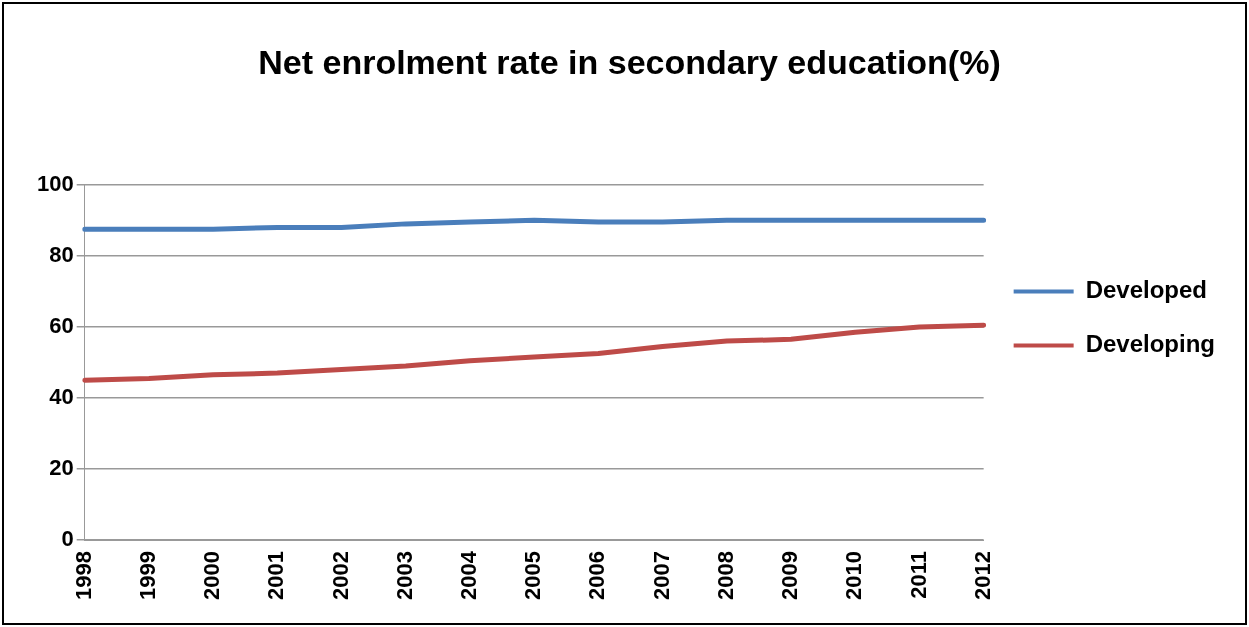  Describe the element at coordinates (212, 576) in the screenshot. I see `x-tick-label: 2000` at that location.